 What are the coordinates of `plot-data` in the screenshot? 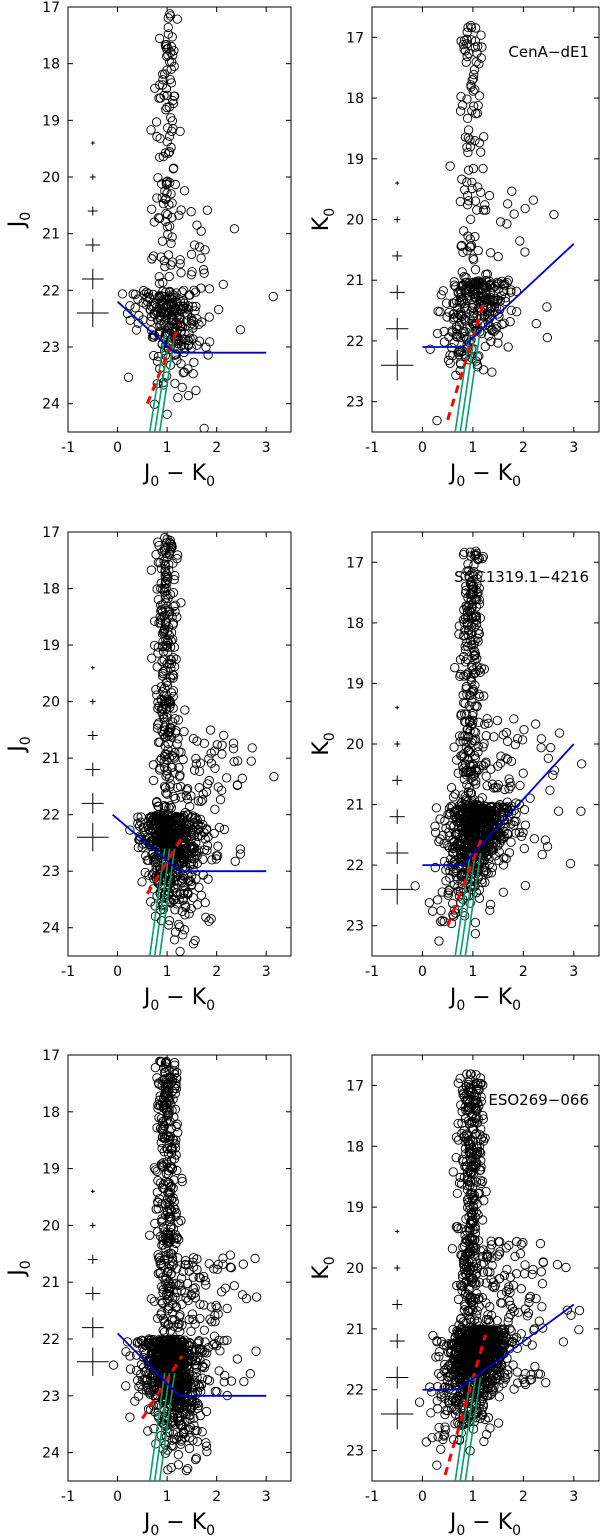 It's located at (171, 1268).